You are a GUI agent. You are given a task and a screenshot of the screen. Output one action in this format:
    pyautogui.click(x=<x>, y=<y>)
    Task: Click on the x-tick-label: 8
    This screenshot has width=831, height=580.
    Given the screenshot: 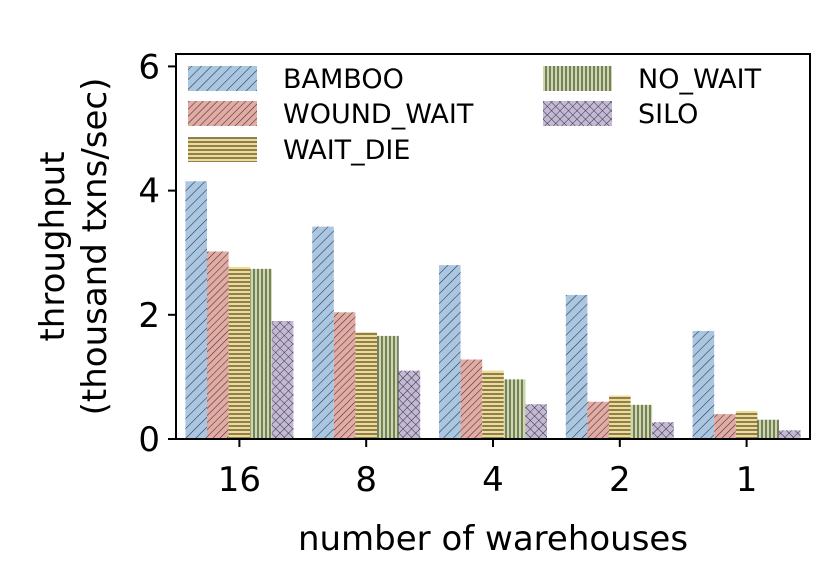 What is the action you would take?
    pyautogui.click(x=366, y=480)
    